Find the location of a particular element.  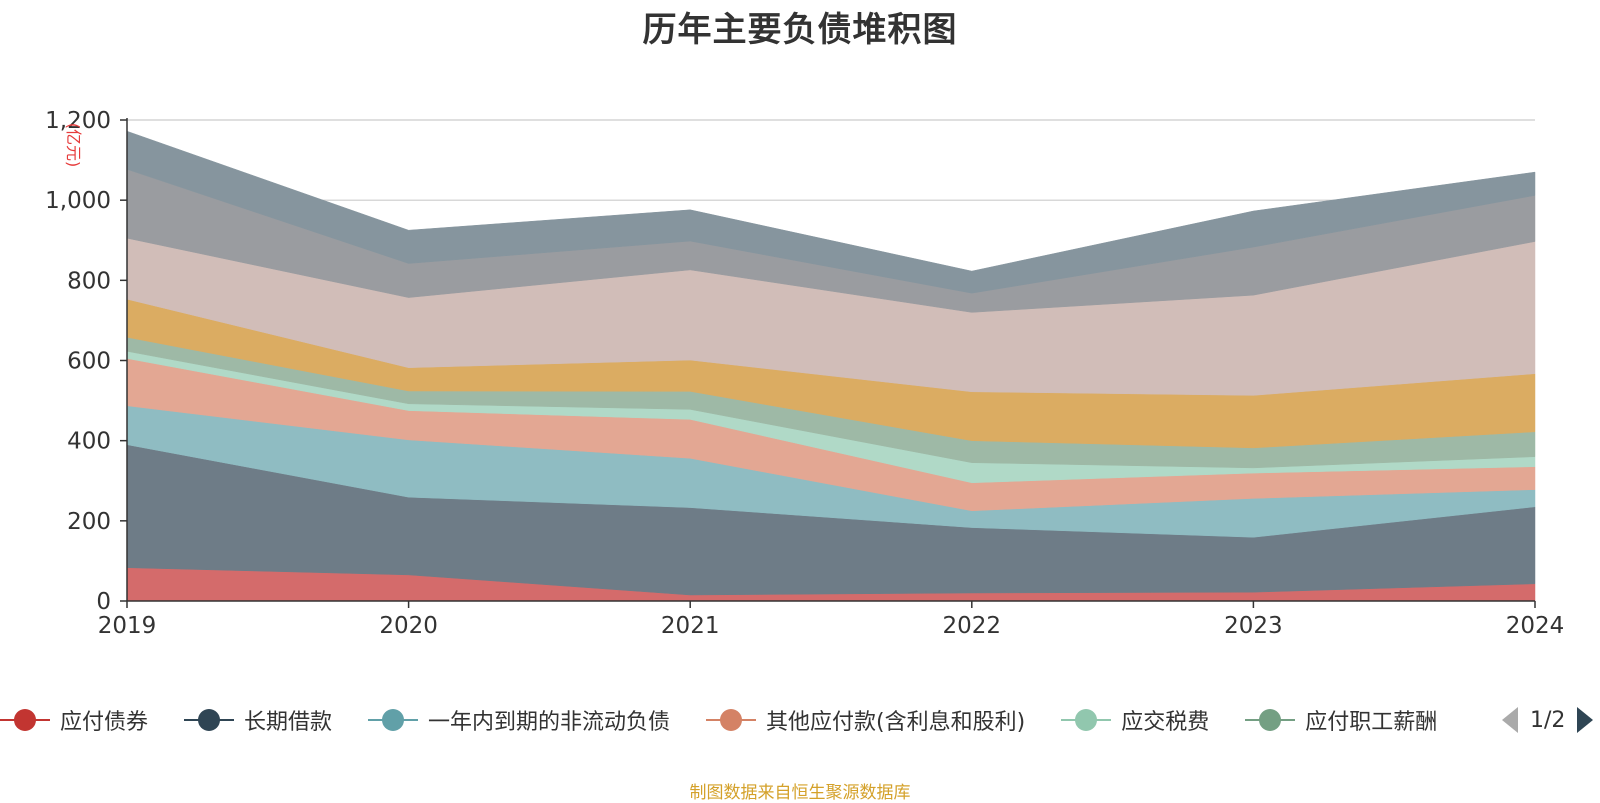

legend-item: 一年内到期的非流动负债 is located at coordinates (519, 720).